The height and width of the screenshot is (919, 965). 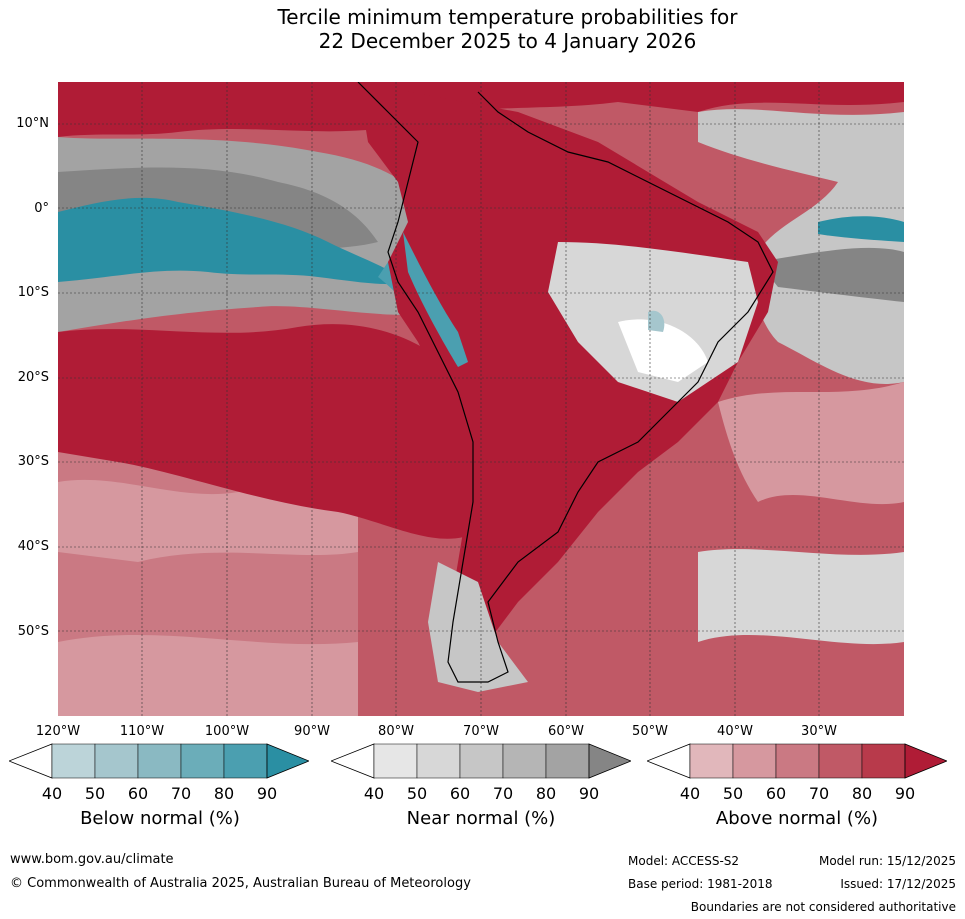 What do you see at coordinates (181, 793) in the screenshot?
I see `below-tick-70: 70` at bounding box center [181, 793].